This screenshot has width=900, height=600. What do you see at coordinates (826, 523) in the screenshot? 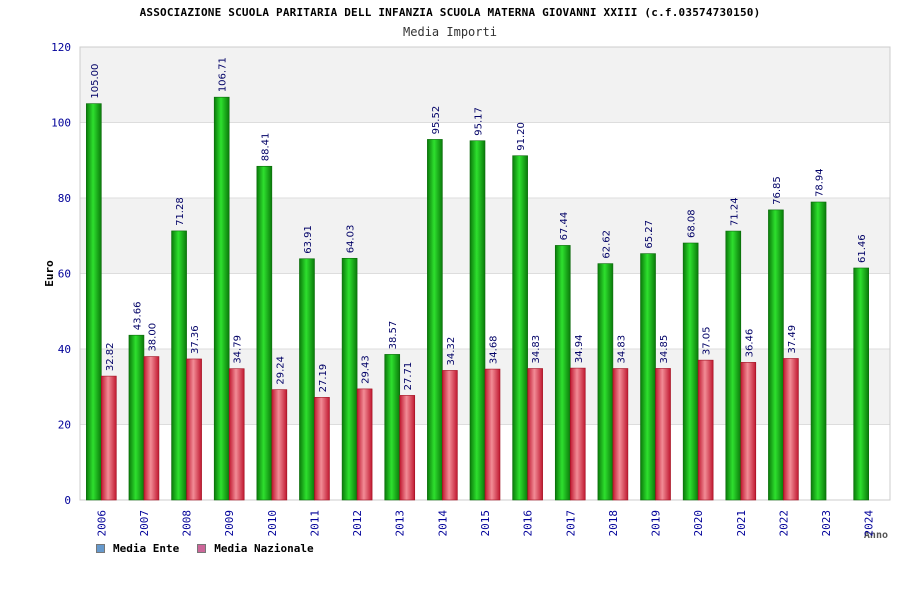
I see `x-tick-label: 2023` at bounding box center [826, 523].